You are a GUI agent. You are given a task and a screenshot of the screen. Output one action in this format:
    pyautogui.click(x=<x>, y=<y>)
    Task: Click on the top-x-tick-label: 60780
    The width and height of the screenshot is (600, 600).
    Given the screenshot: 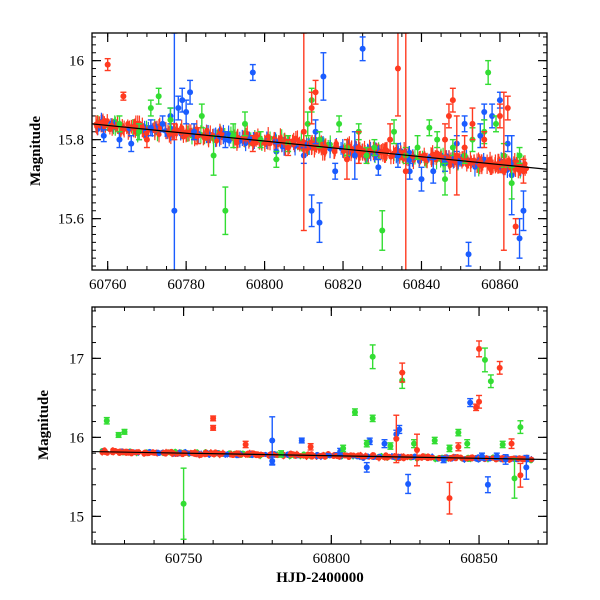 What is the action you would take?
    pyautogui.click(x=186, y=285)
    